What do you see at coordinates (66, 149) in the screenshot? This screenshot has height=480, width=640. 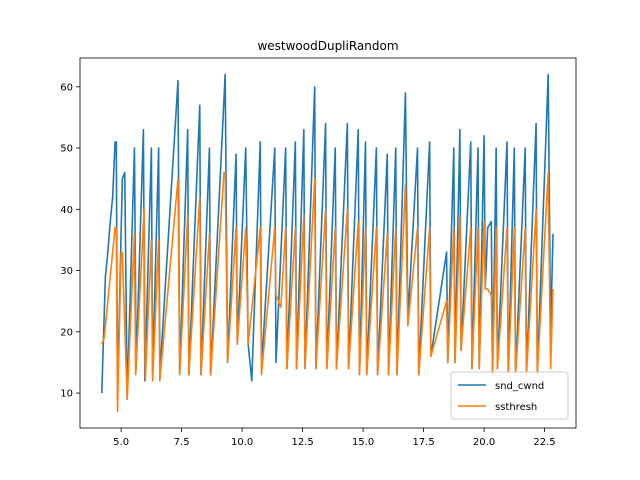 I see `y-tick-label: 50` at bounding box center [66, 149].